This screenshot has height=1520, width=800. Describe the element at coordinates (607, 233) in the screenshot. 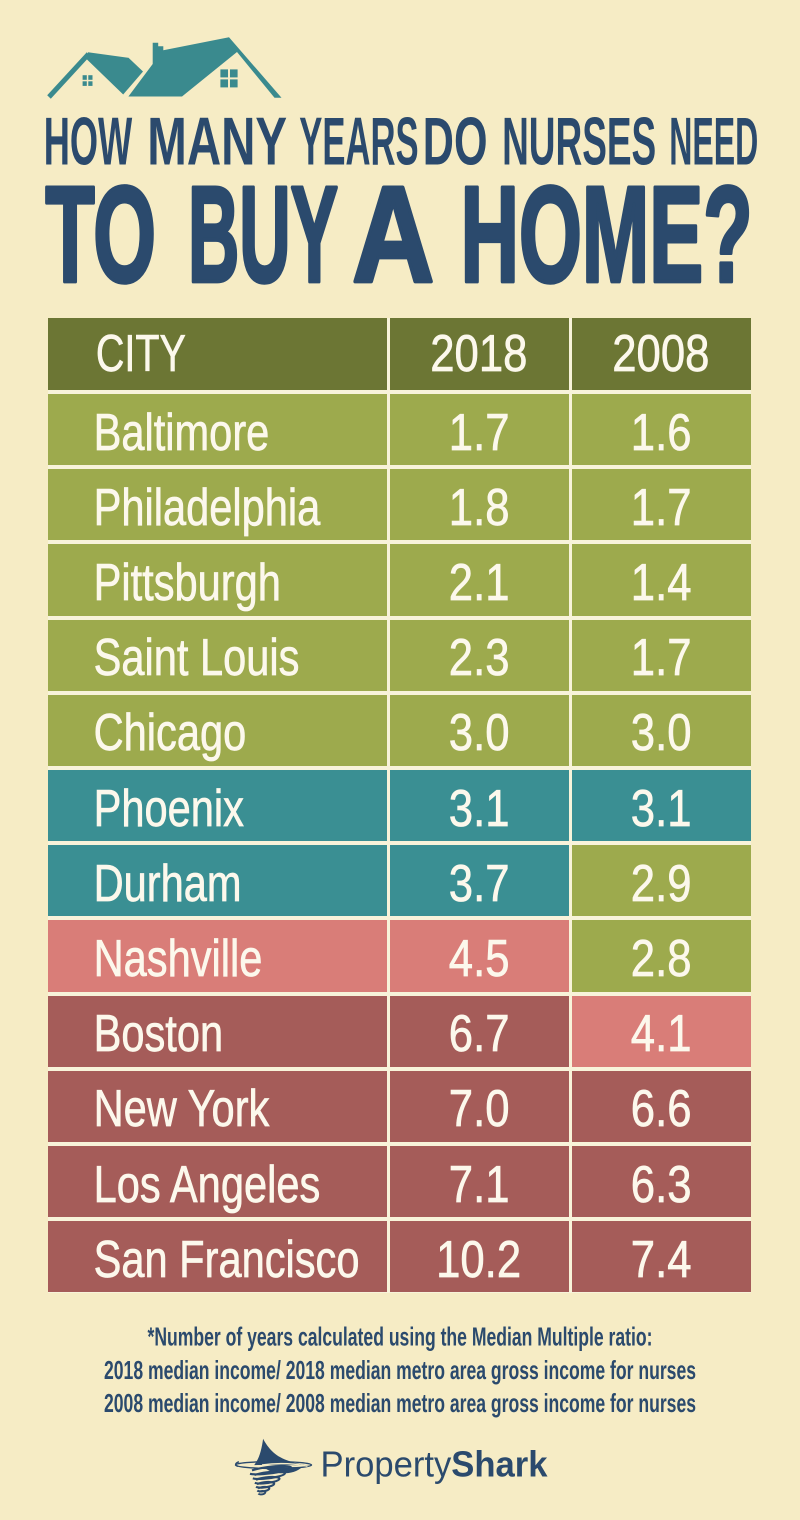

I see `svg-text: HOME?` at that location.